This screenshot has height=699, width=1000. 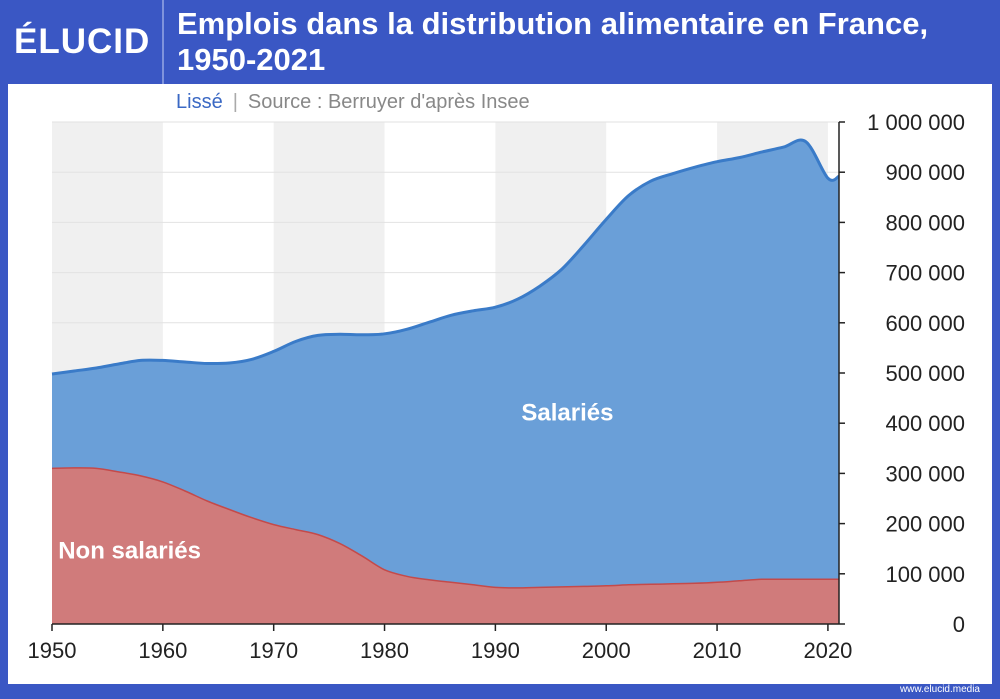 I want to click on x-tick-label: 1970, so click(x=273, y=650).